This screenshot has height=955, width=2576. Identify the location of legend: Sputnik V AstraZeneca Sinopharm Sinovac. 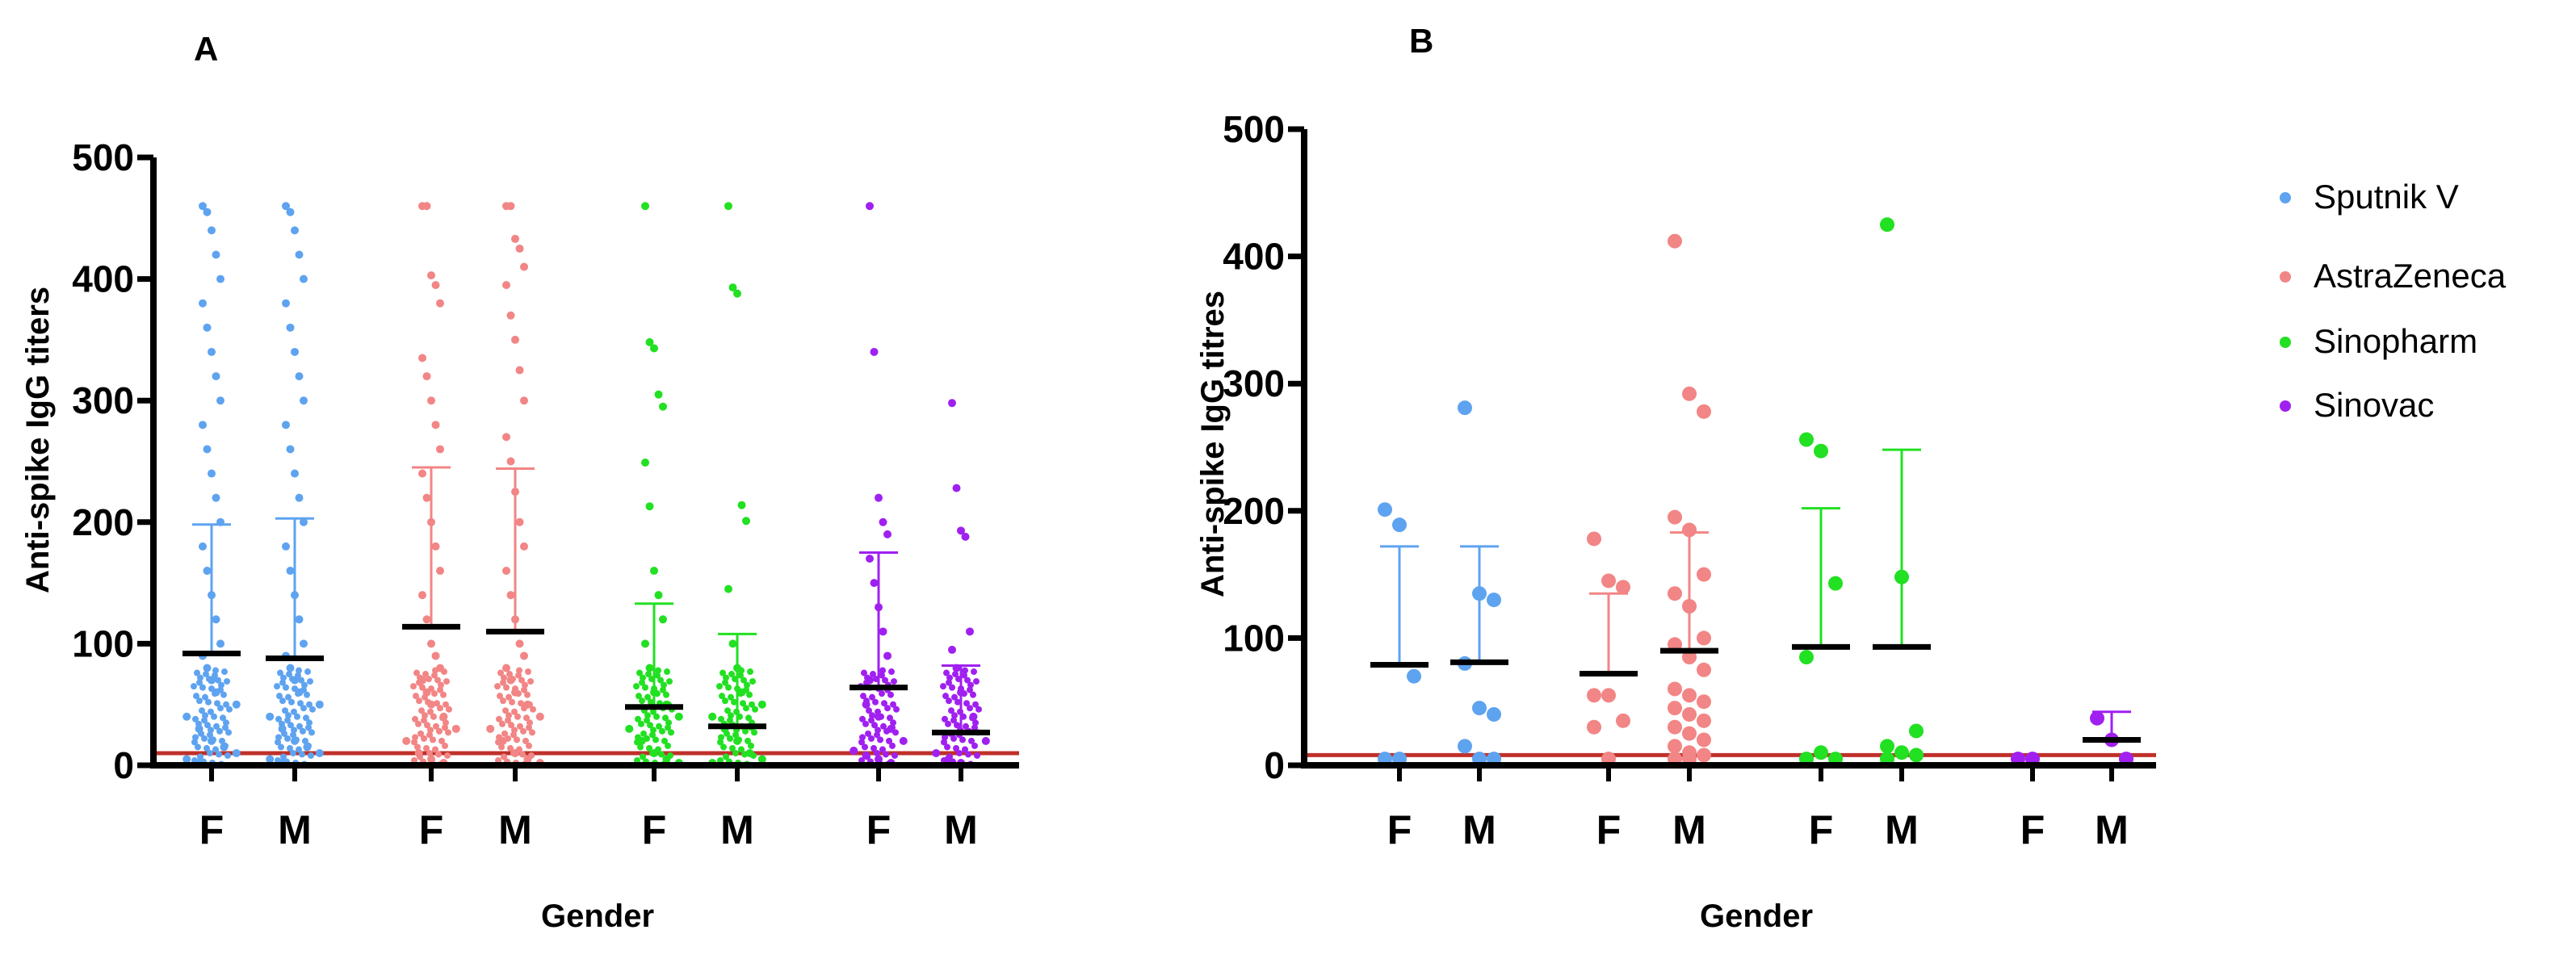
(2393, 301).